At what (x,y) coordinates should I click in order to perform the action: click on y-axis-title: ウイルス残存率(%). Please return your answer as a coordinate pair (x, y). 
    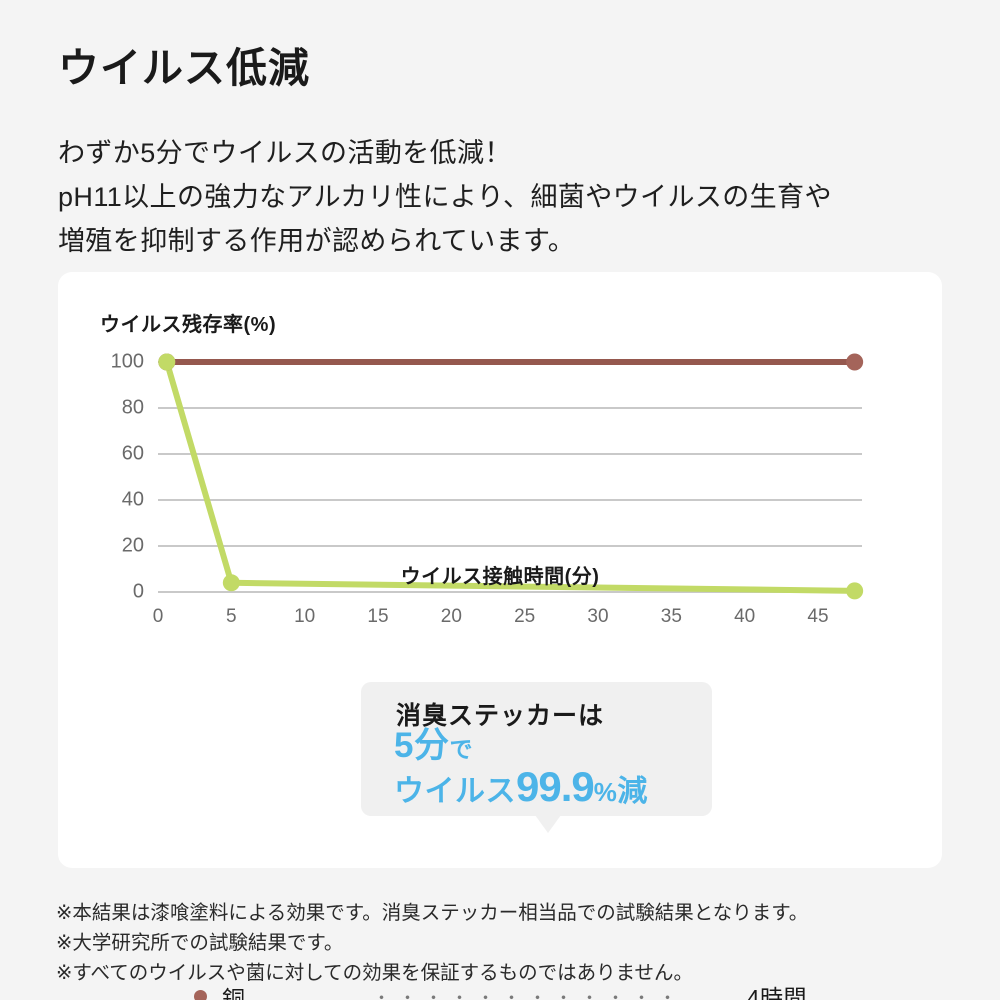
    Looking at the image, I should click on (188, 325).